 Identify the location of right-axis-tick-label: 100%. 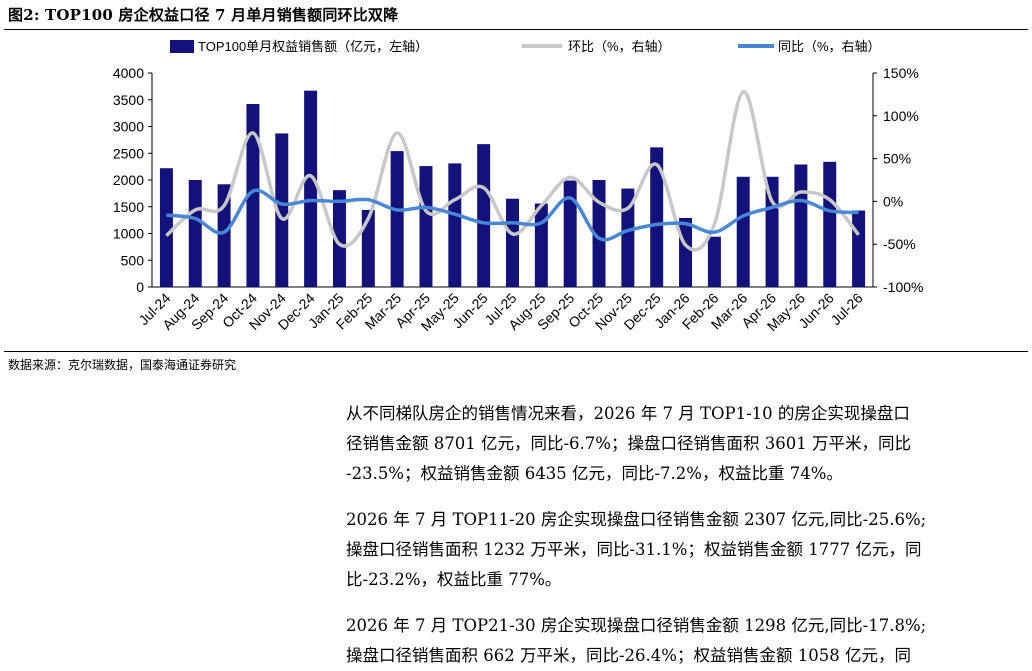
(901, 116).